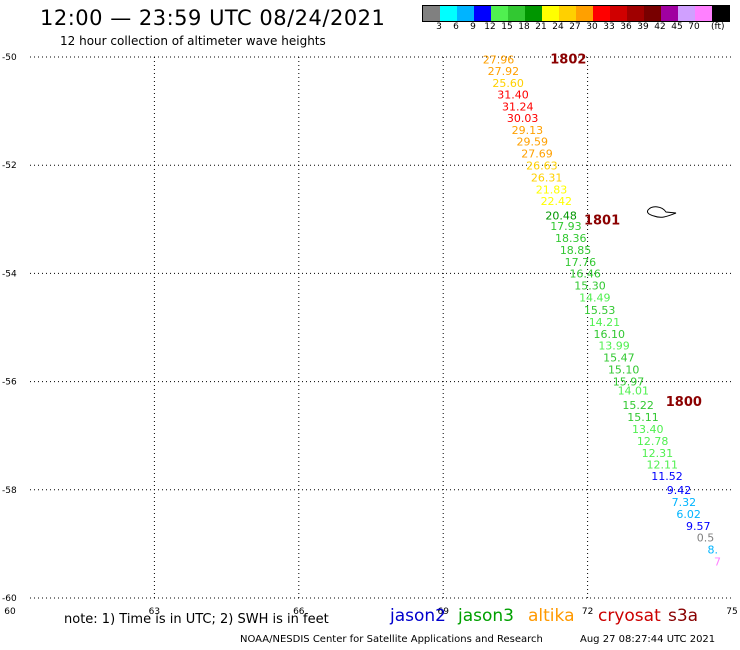  I want to click on scale-label: 70, so click(694, 27).